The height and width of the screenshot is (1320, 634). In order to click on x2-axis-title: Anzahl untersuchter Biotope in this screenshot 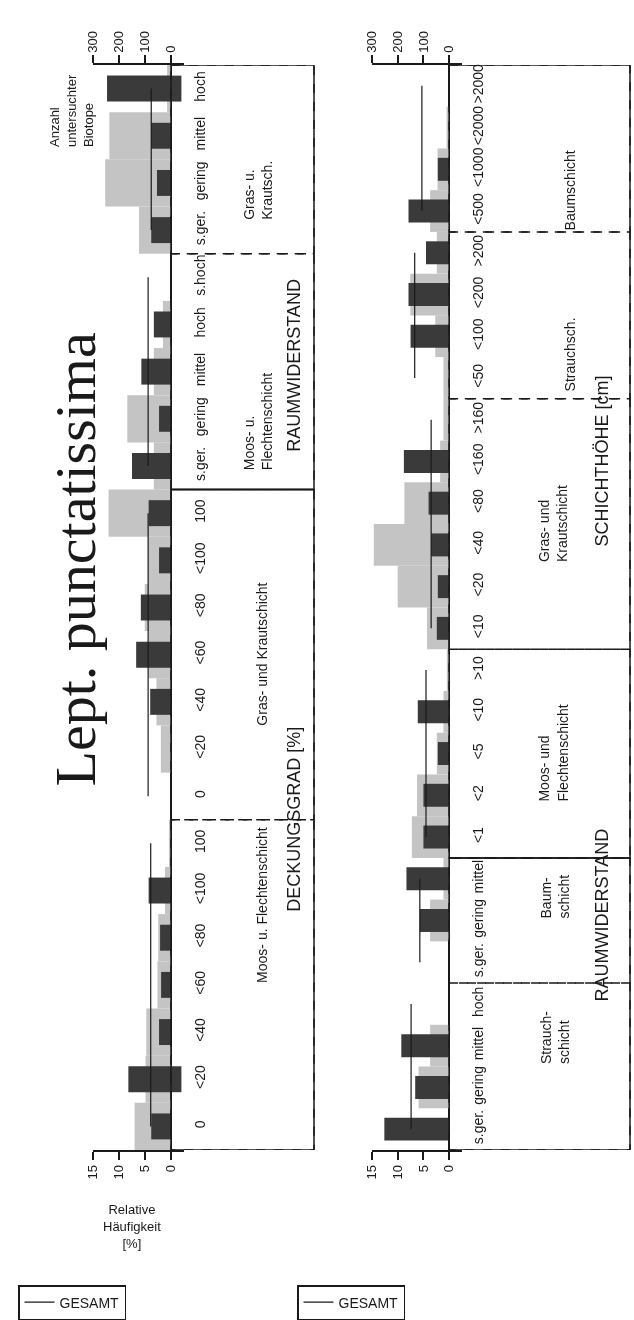, I will do `click(71, 110)`.